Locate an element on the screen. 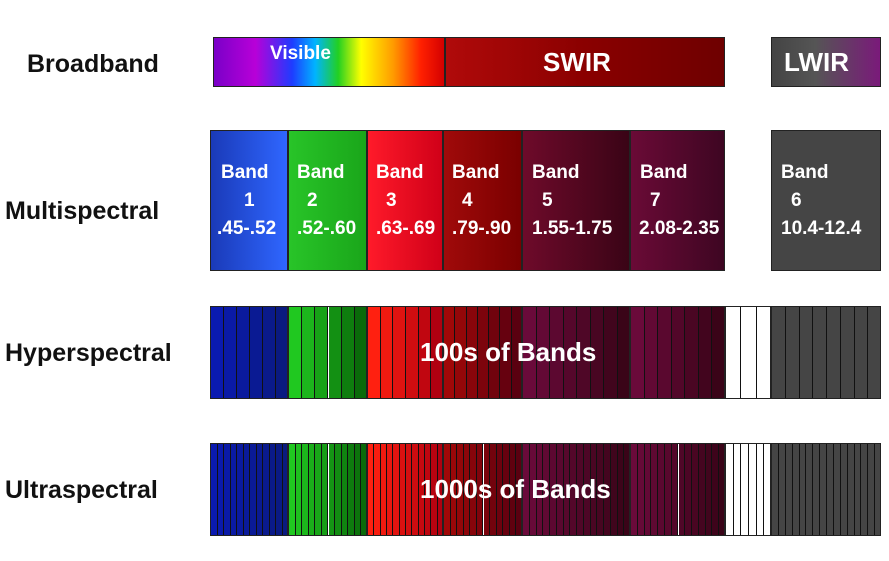 This screenshot has height=561, width=889. visible-bar: Visible is located at coordinates (329, 62).